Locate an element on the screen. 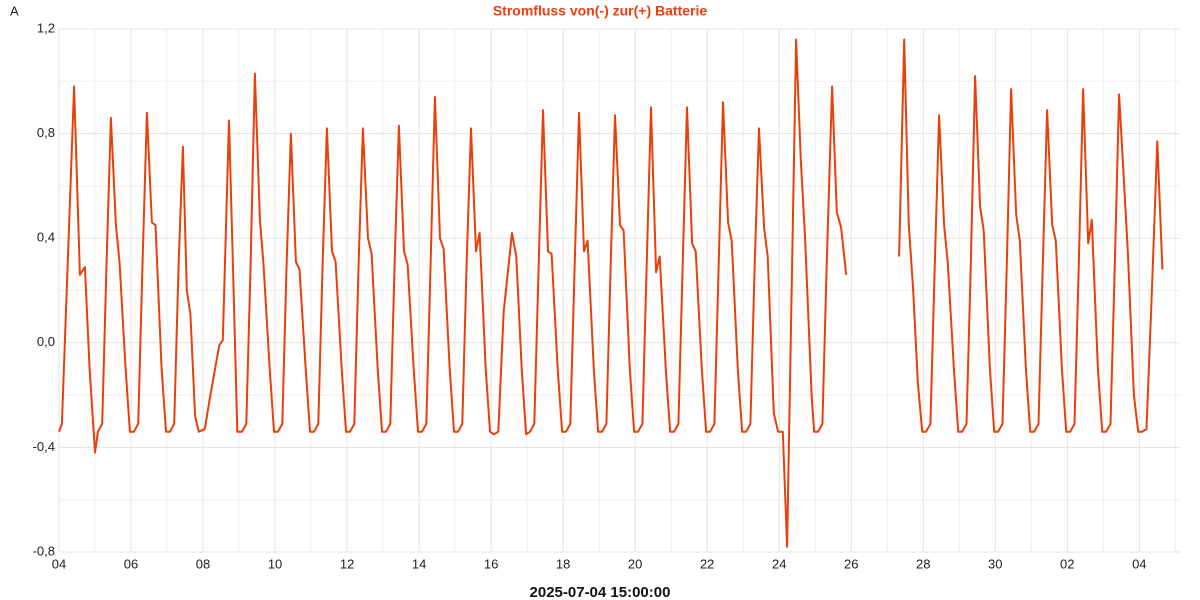 This screenshot has width=1200, height=600. x-tick-label: 26 is located at coordinates (851, 563).